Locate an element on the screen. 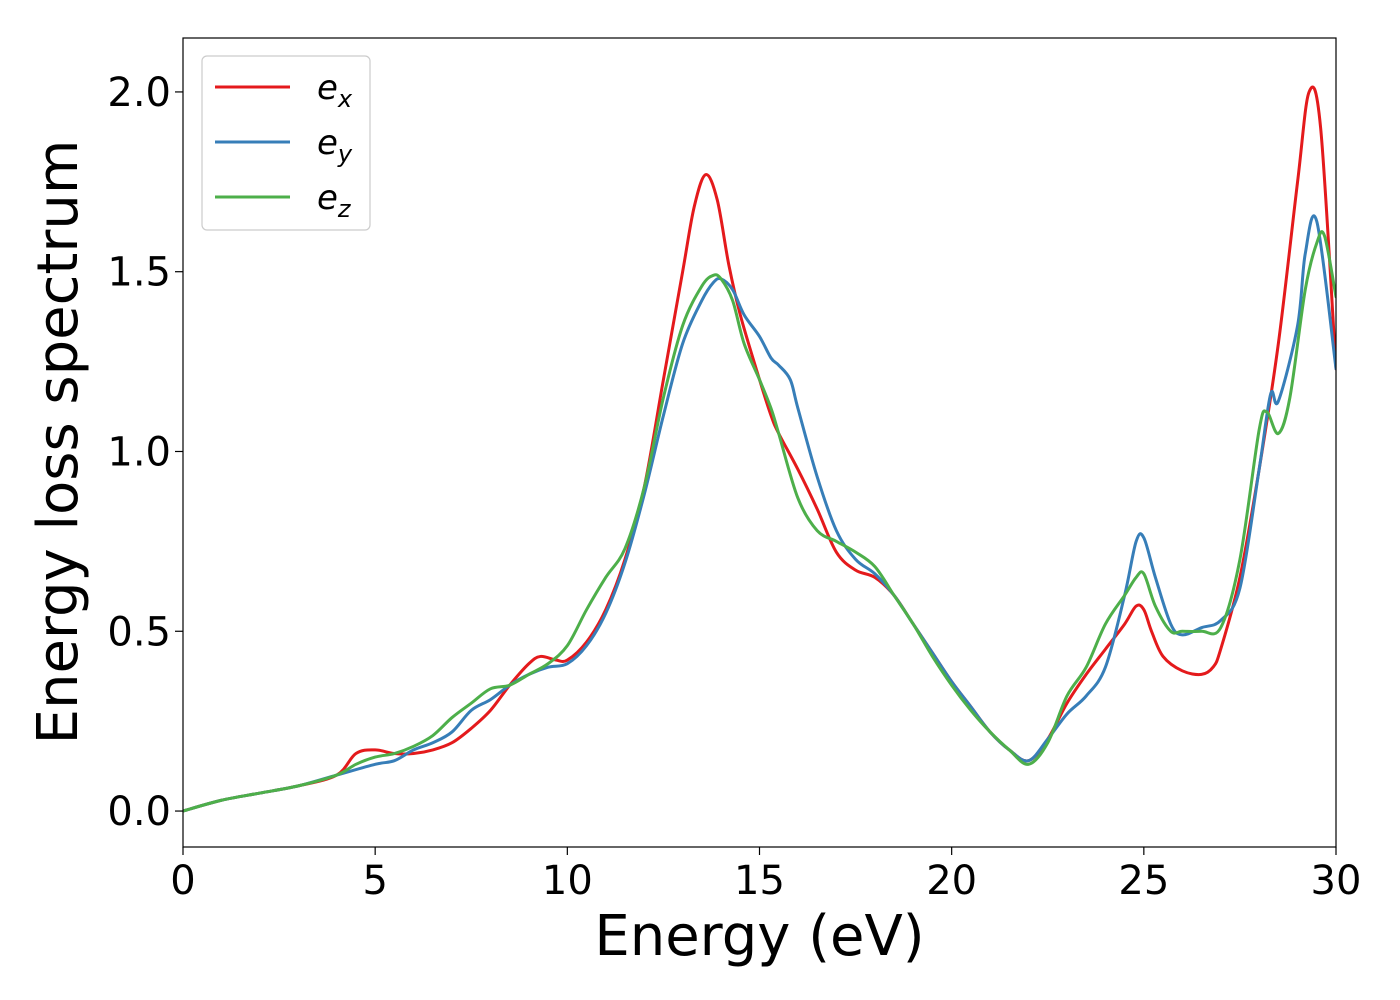 The width and height of the screenshot is (1400, 1000). legend-label-z: ez is located at coordinates (334, 200).